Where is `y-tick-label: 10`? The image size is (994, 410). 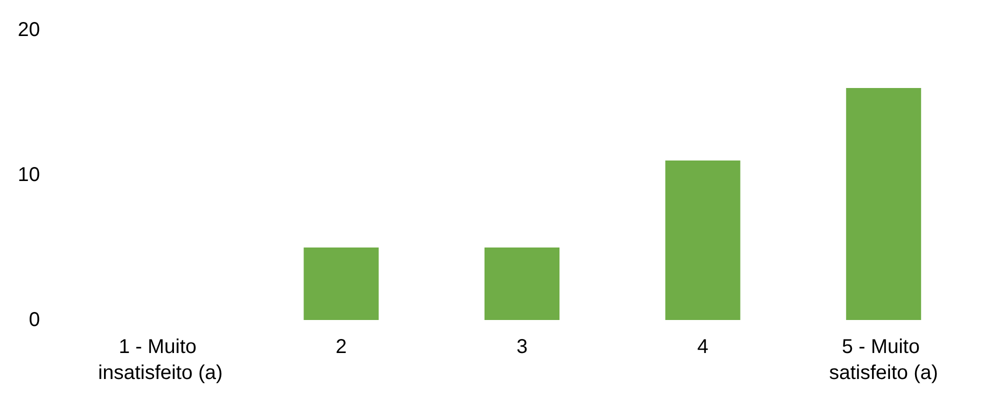
y-tick-label: 10 is located at coordinates (29, 175).